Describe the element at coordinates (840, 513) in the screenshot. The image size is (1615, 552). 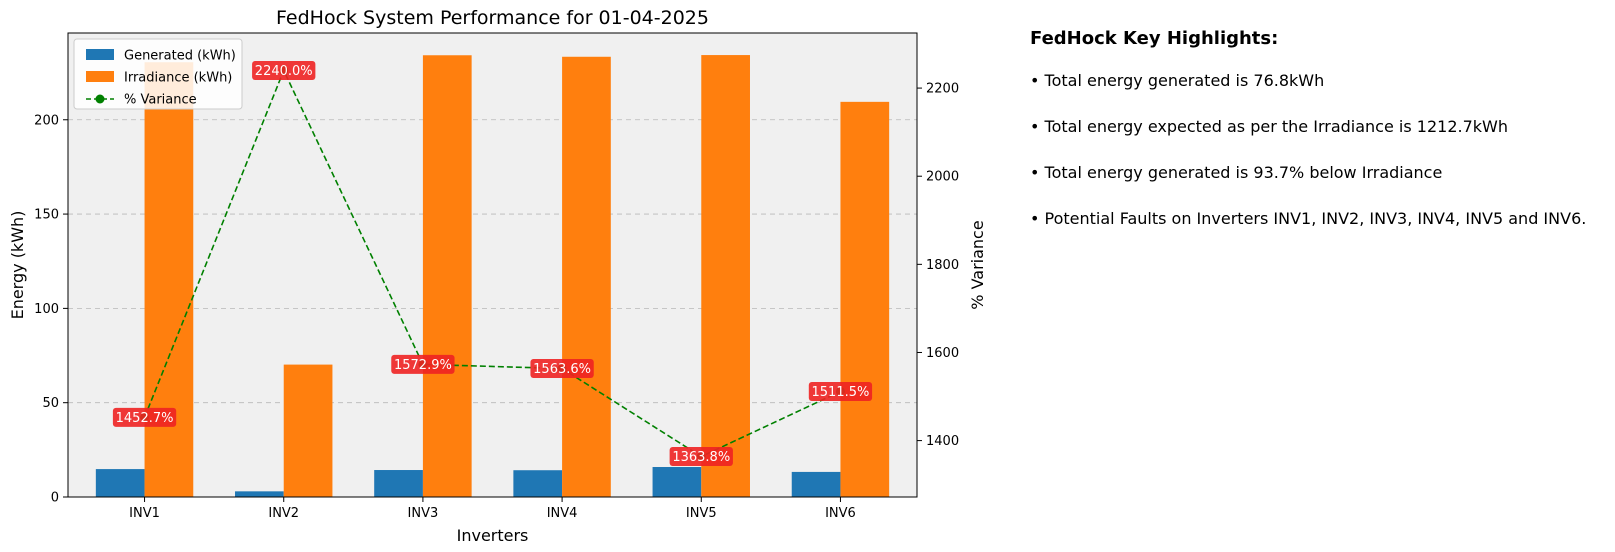
I see `x-tick-label: INV6` at that location.